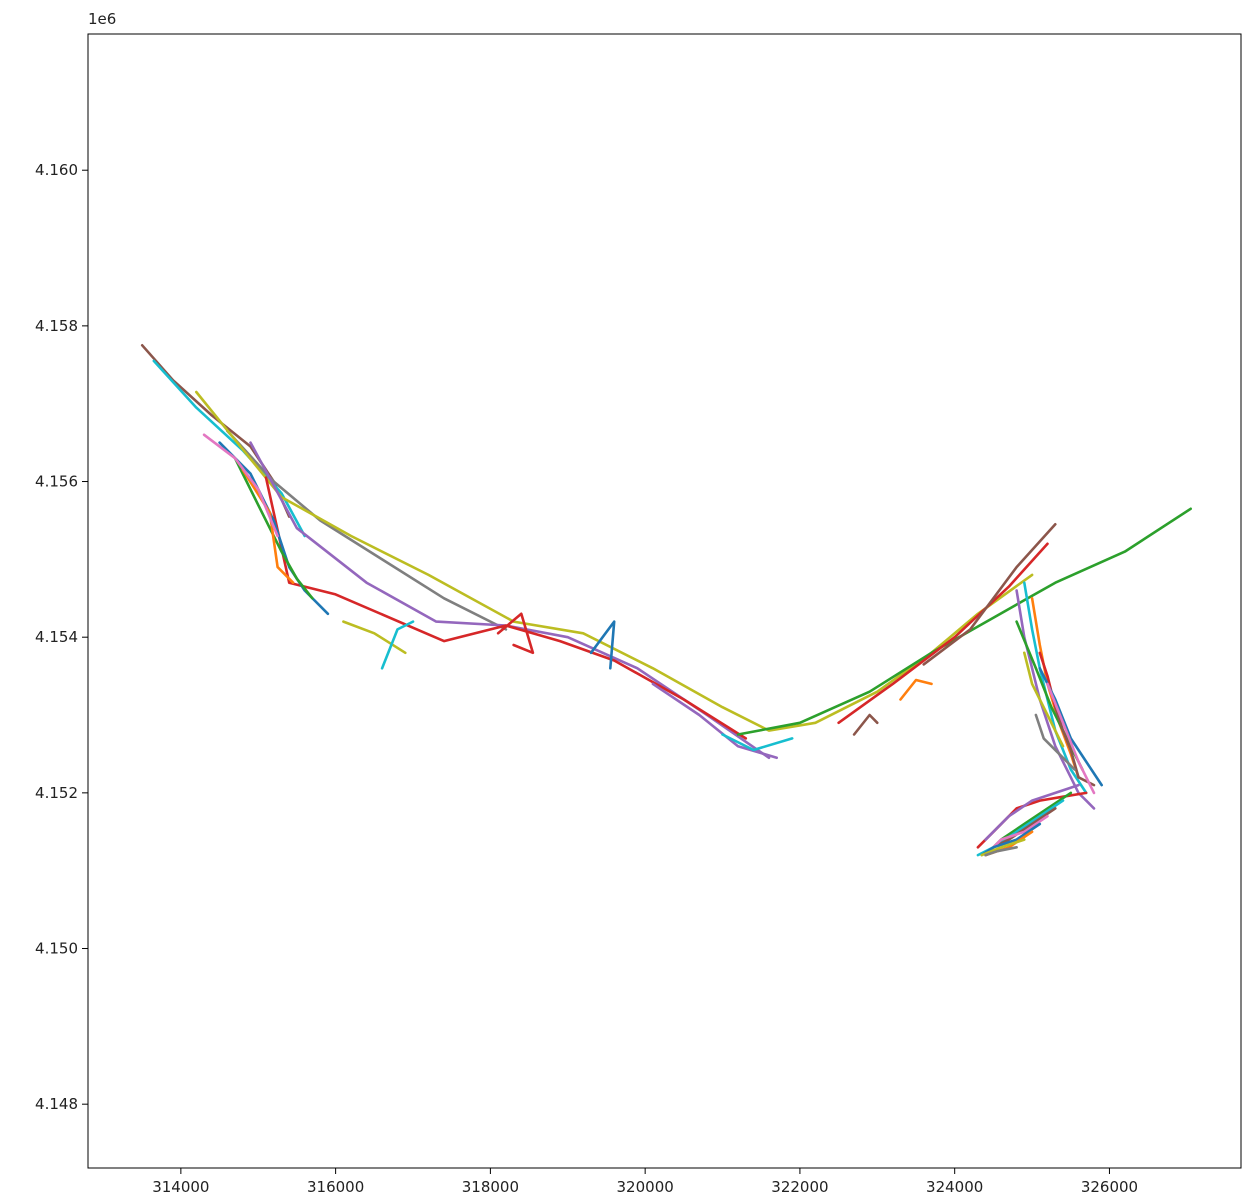 The width and height of the screenshot is (1253, 1203). I want to click on y-tick-label: 4.152, so click(56, 793).